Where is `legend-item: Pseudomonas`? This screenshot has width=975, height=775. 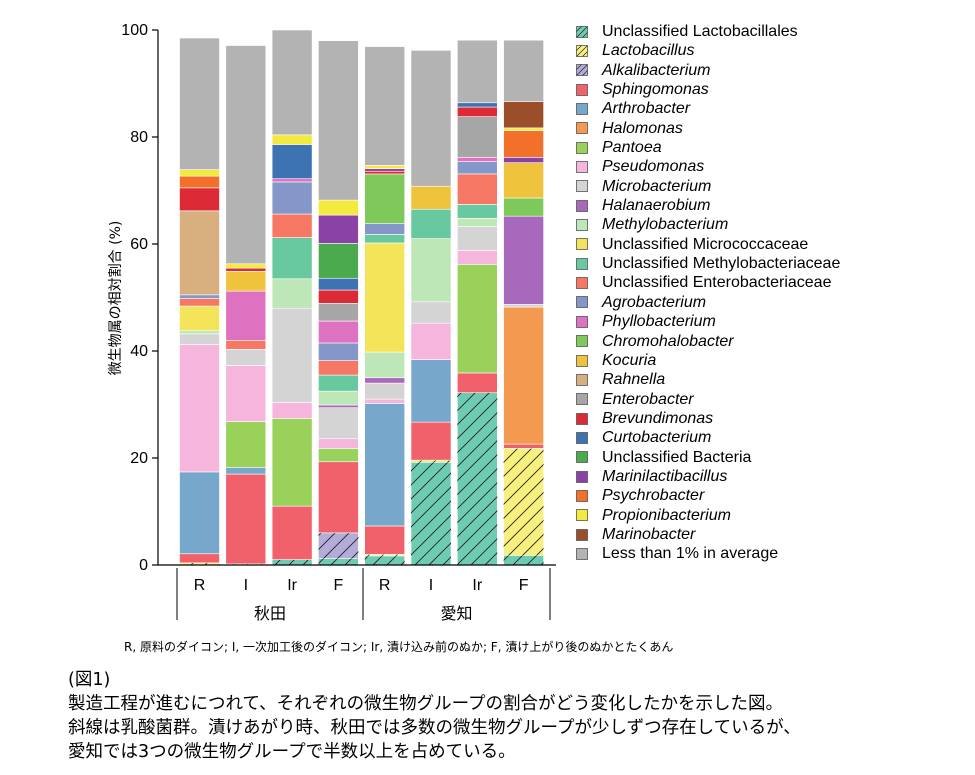
legend-item: Pseudomonas is located at coordinates (708, 166).